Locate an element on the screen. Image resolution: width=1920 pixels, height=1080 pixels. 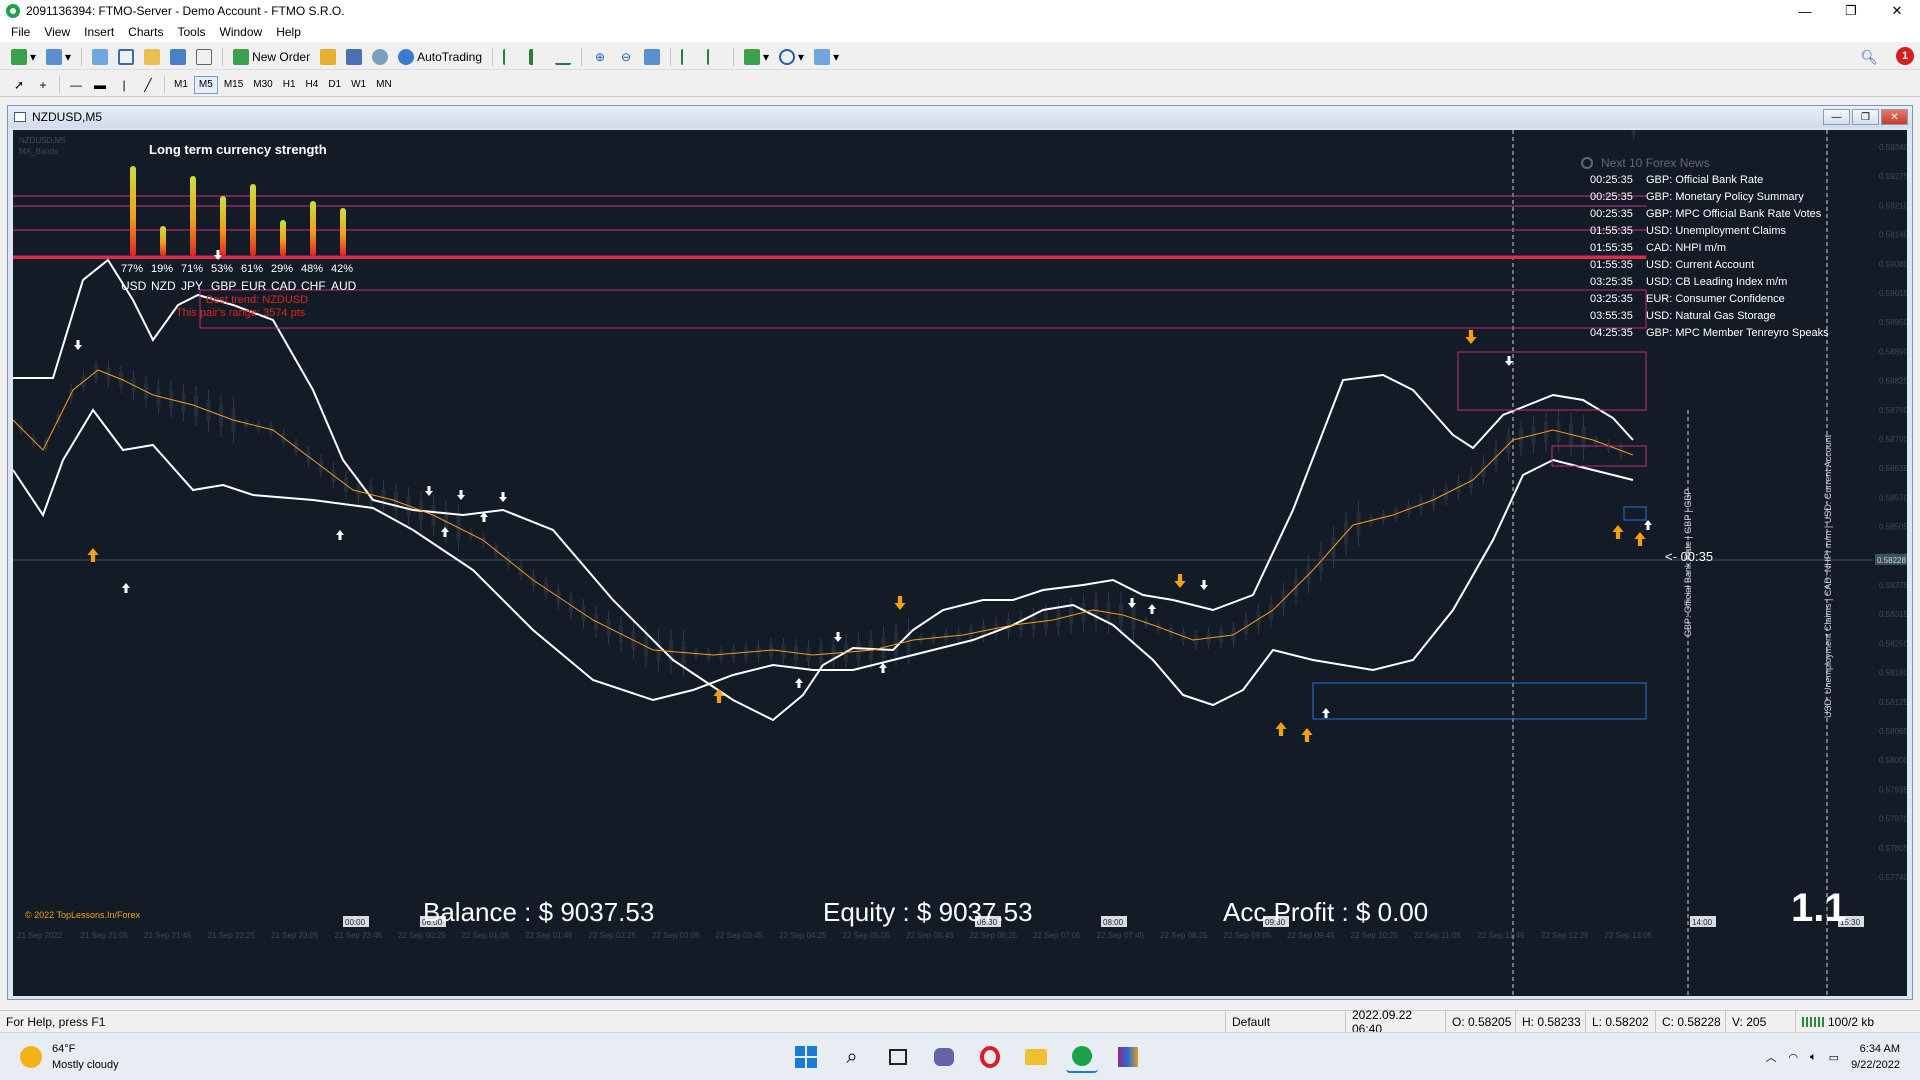
minimize-button: — is located at coordinates (1805, 11).